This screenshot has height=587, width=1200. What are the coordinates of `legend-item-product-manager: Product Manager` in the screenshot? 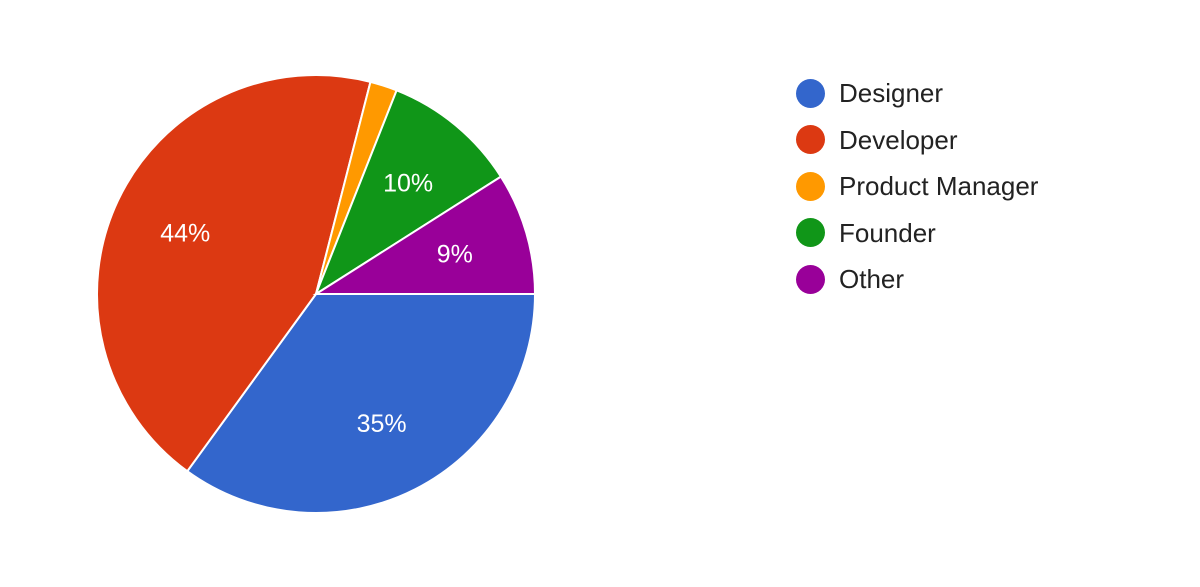 It's located at (917, 186).